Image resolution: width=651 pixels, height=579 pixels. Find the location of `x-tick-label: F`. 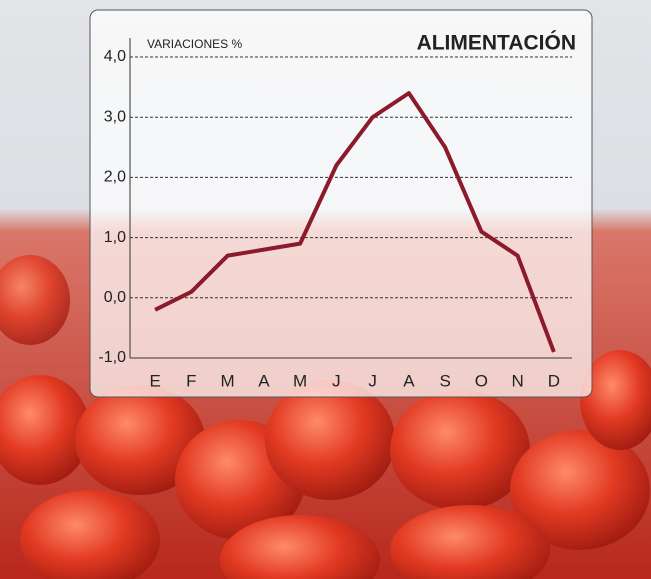

x-tick-label: F is located at coordinates (191, 380).